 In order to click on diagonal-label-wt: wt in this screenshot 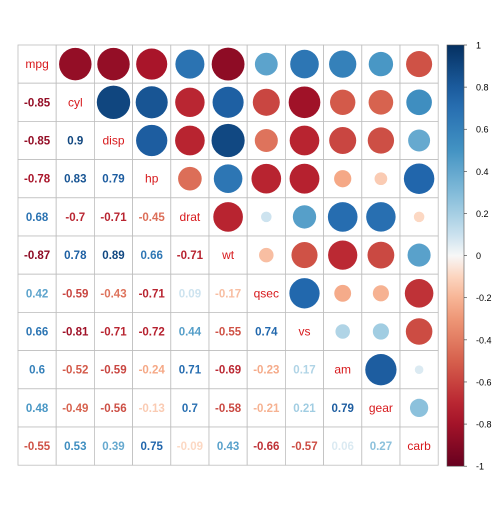, I will do `click(228, 255)`.